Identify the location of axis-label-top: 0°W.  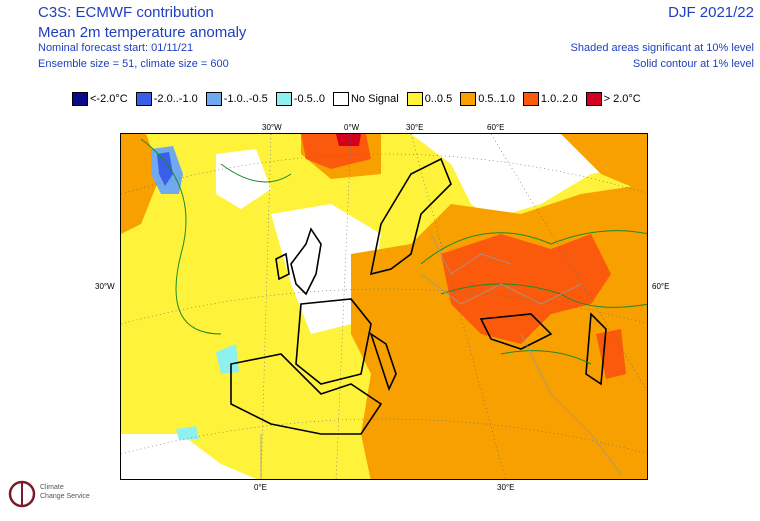
(352, 127).